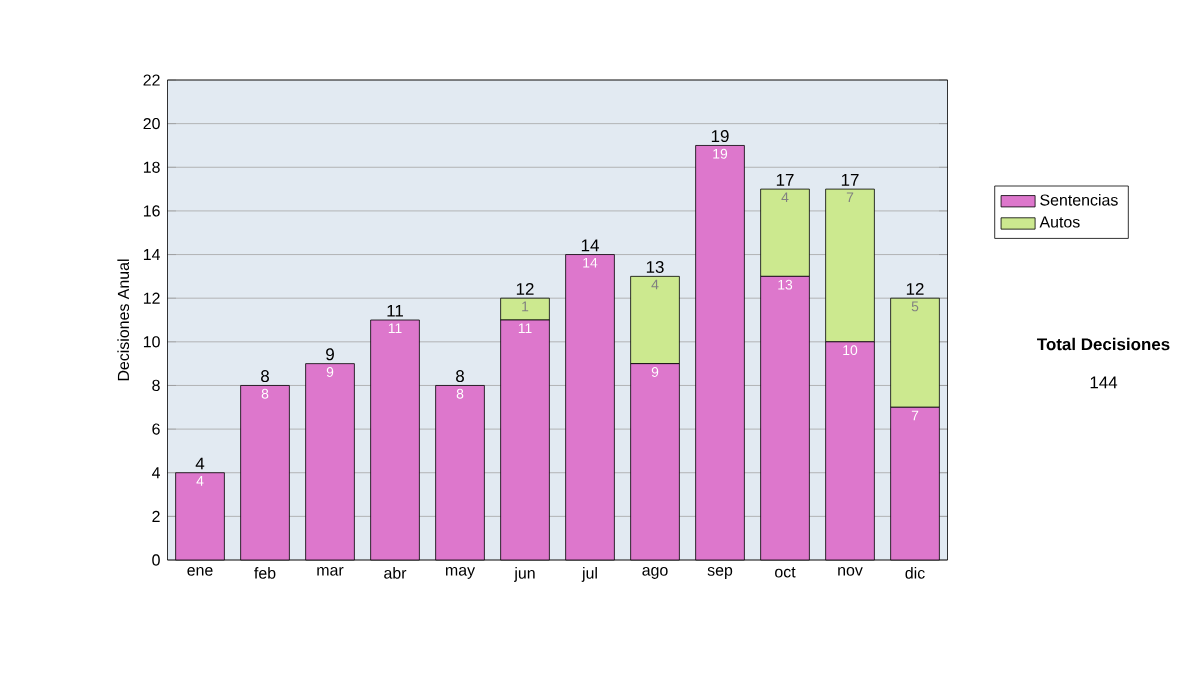 This screenshot has height=680, width=1200. What do you see at coordinates (1103, 344) in the screenshot?
I see `text: Total Decisiones` at bounding box center [1103, 344].